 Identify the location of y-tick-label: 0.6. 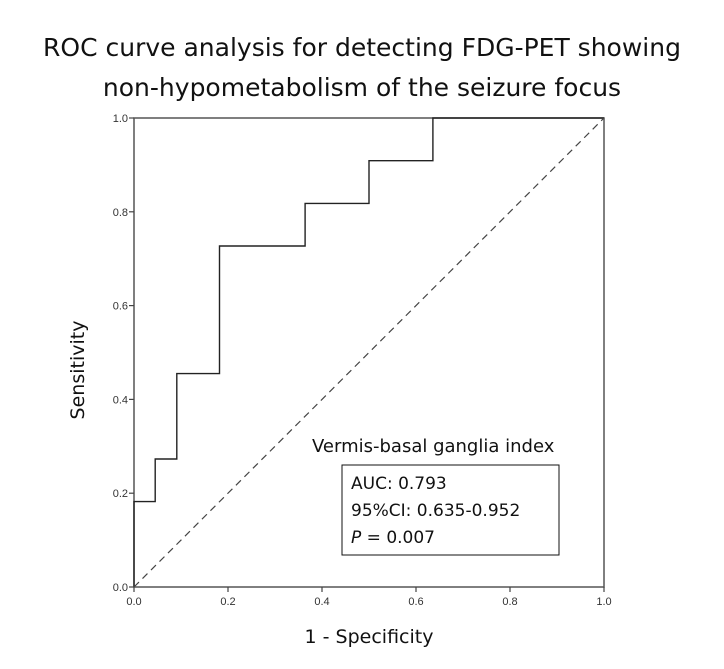
(120, 307).